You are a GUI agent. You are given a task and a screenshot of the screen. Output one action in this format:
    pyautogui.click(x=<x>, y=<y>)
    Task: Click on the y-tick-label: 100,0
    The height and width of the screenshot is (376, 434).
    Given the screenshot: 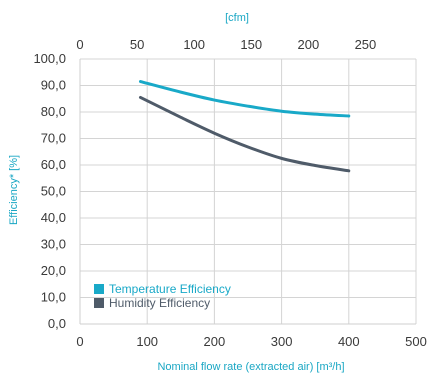 What is the action you would take?
    pyautogui.click(x=49, y=58)
    